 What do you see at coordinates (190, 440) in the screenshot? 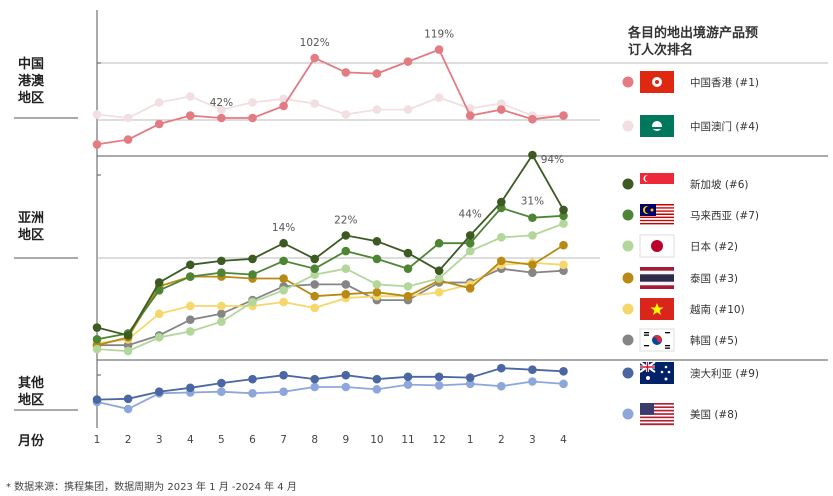
I see `x-tick-label: 4` at bounding box center [190, 440].